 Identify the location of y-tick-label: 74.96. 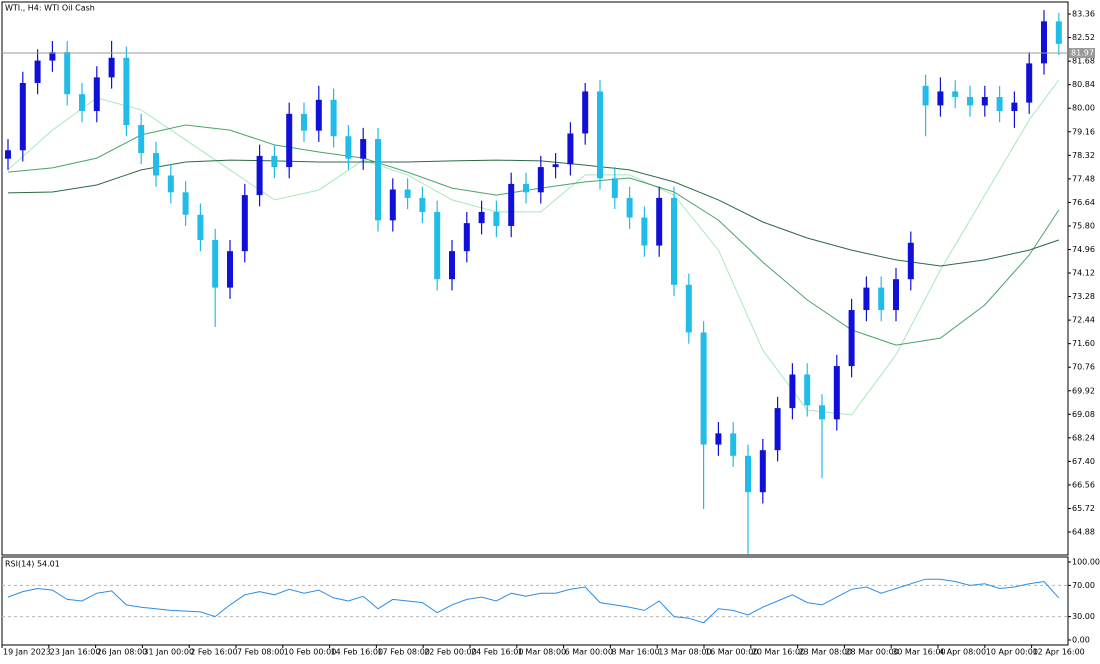
(1083, 249).